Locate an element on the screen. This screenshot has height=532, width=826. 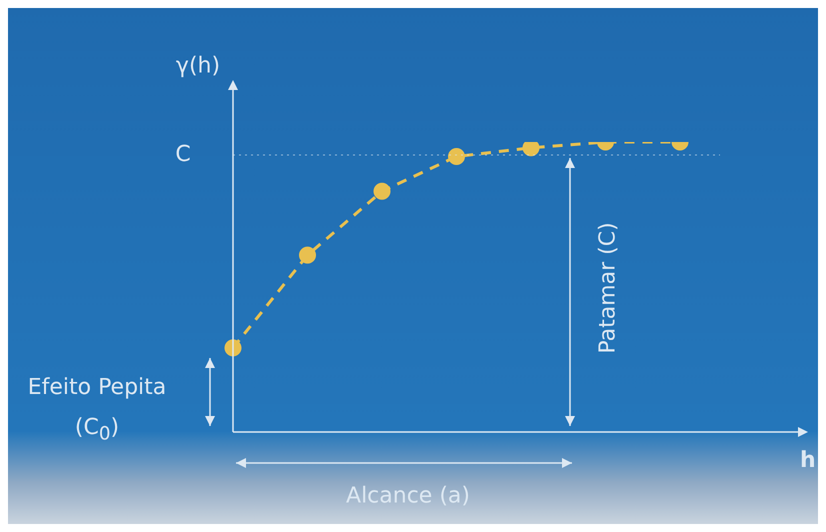
y-axis-title: γ(h) is located at coordinates (198, 66).